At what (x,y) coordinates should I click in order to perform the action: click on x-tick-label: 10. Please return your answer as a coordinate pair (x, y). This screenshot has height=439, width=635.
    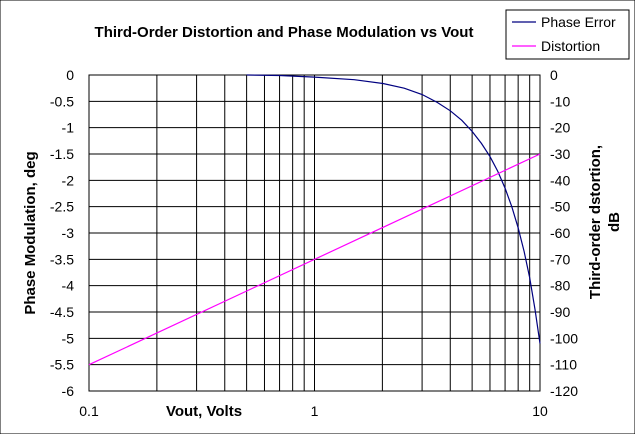
    Looking at the image, I should click on (540, 411).